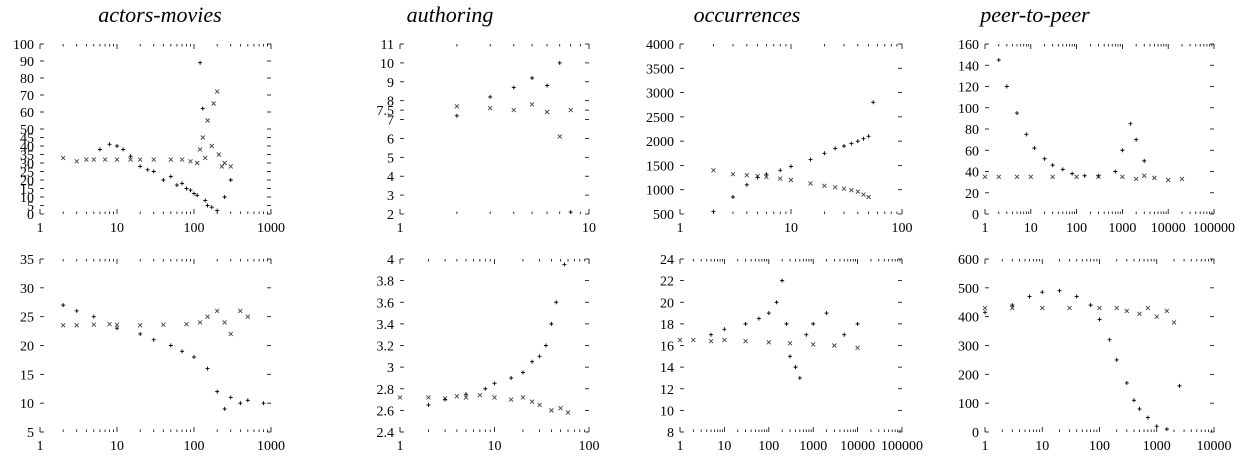  What do you see at coordinates (386, 411) in the screenshot?
I see `y-tick-label: 2.6` at bounding box center [386, 411].